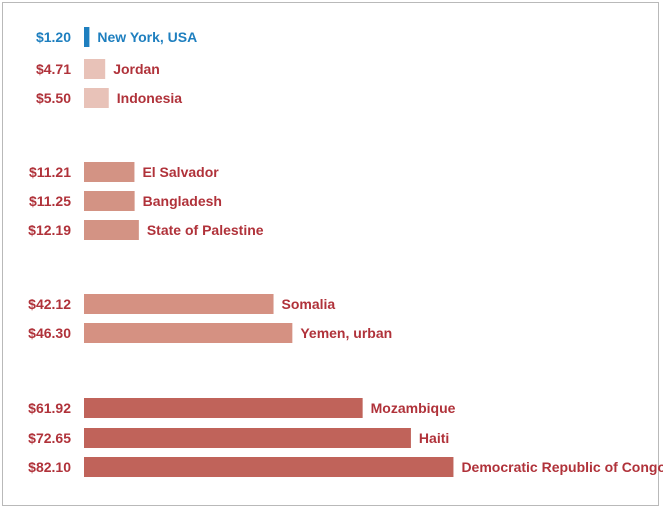  What do you see at coordinates (53, 37) in the screenshot?
I see `value-label-new-york-usa: $1.20` at bounding box center [53, 37].